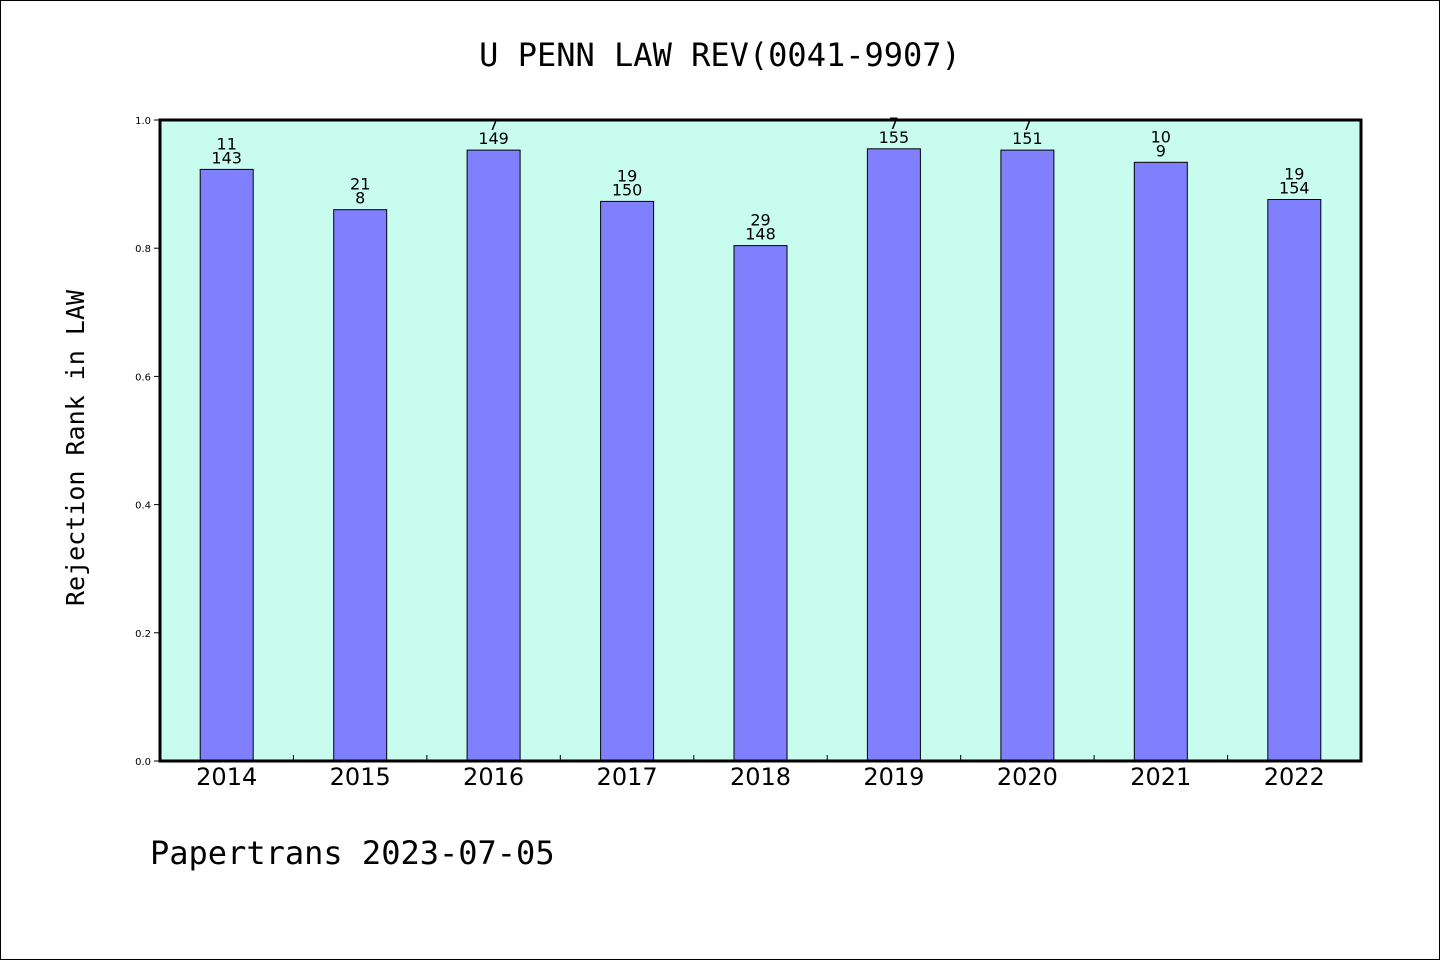 The width and height of the screenshot is (1440, 960). I want to click on x-tick-label-2020: 2020, so click(1027, 777).